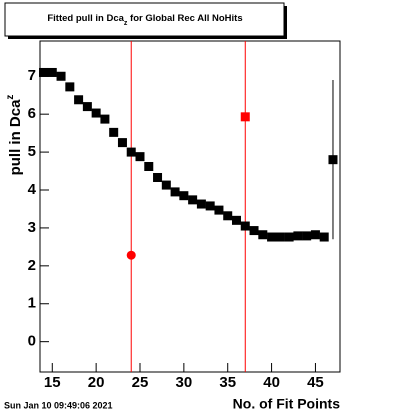  Describe the element at coordinates (10, 97) in the screenshot. I see `y-label-subscript: z` at that location.